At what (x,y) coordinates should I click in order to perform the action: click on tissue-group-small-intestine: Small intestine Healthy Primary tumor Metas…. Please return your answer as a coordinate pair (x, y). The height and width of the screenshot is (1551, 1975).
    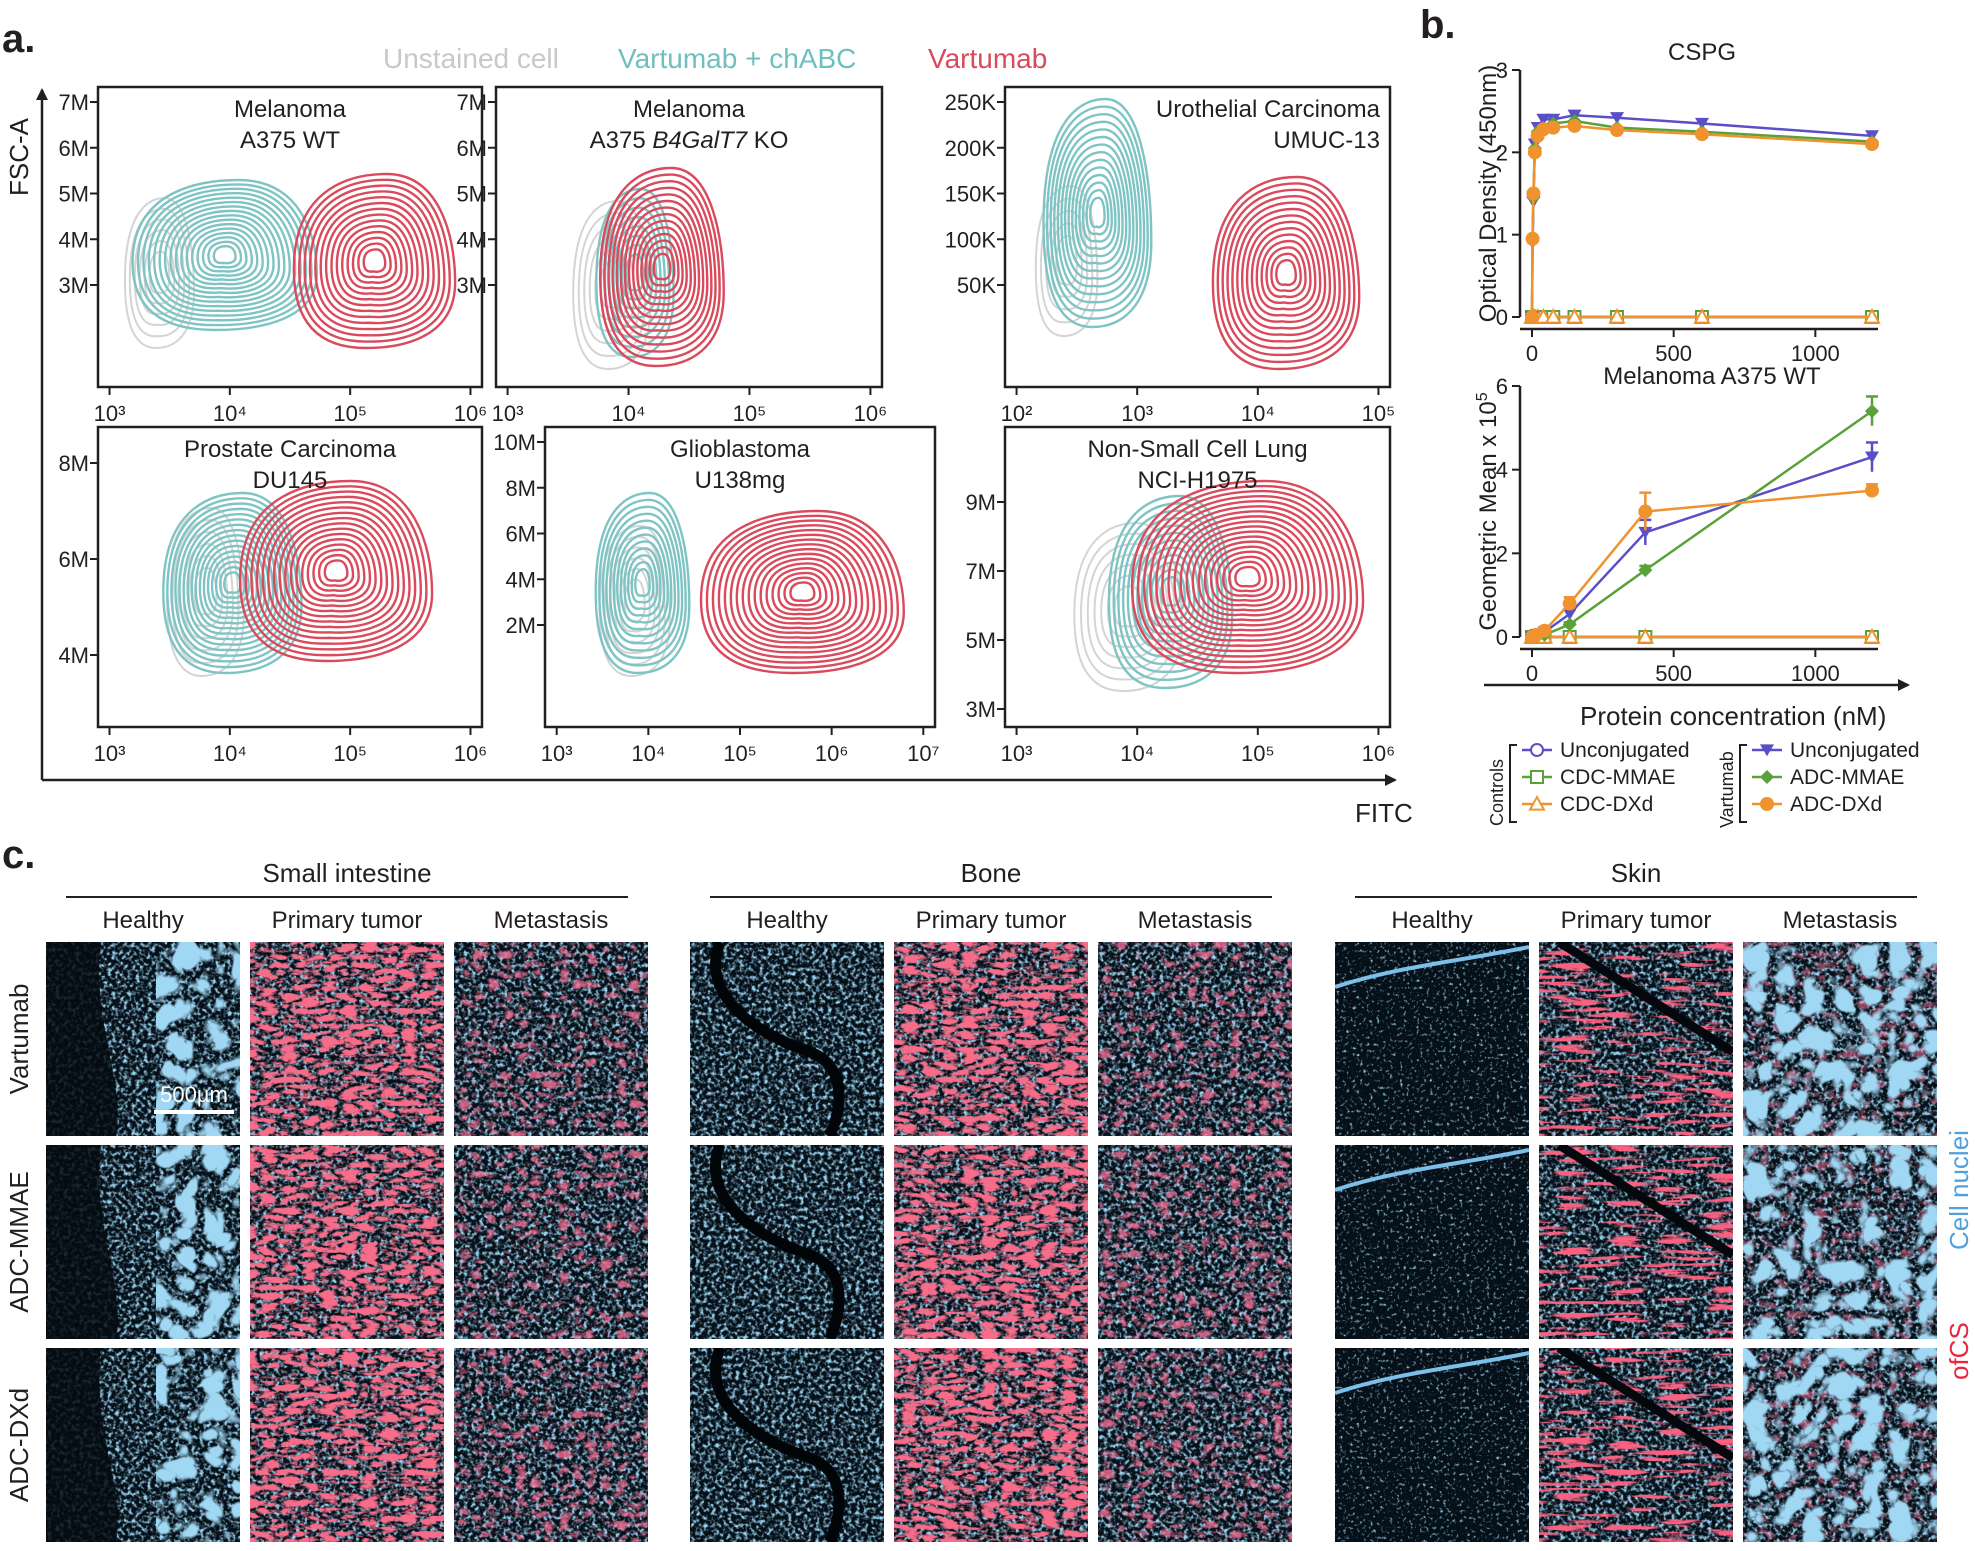
    Looking at the image, I should click on (347, 1200).